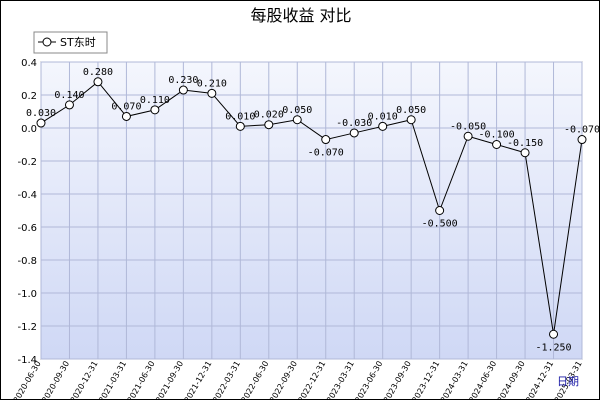 The width and height of the screenshot is (600, 400). What do you see at coordinates (482, 379) in the screenshot?
I see `x-tick-label: 2024-06-30` at bounding box center [482, 379].